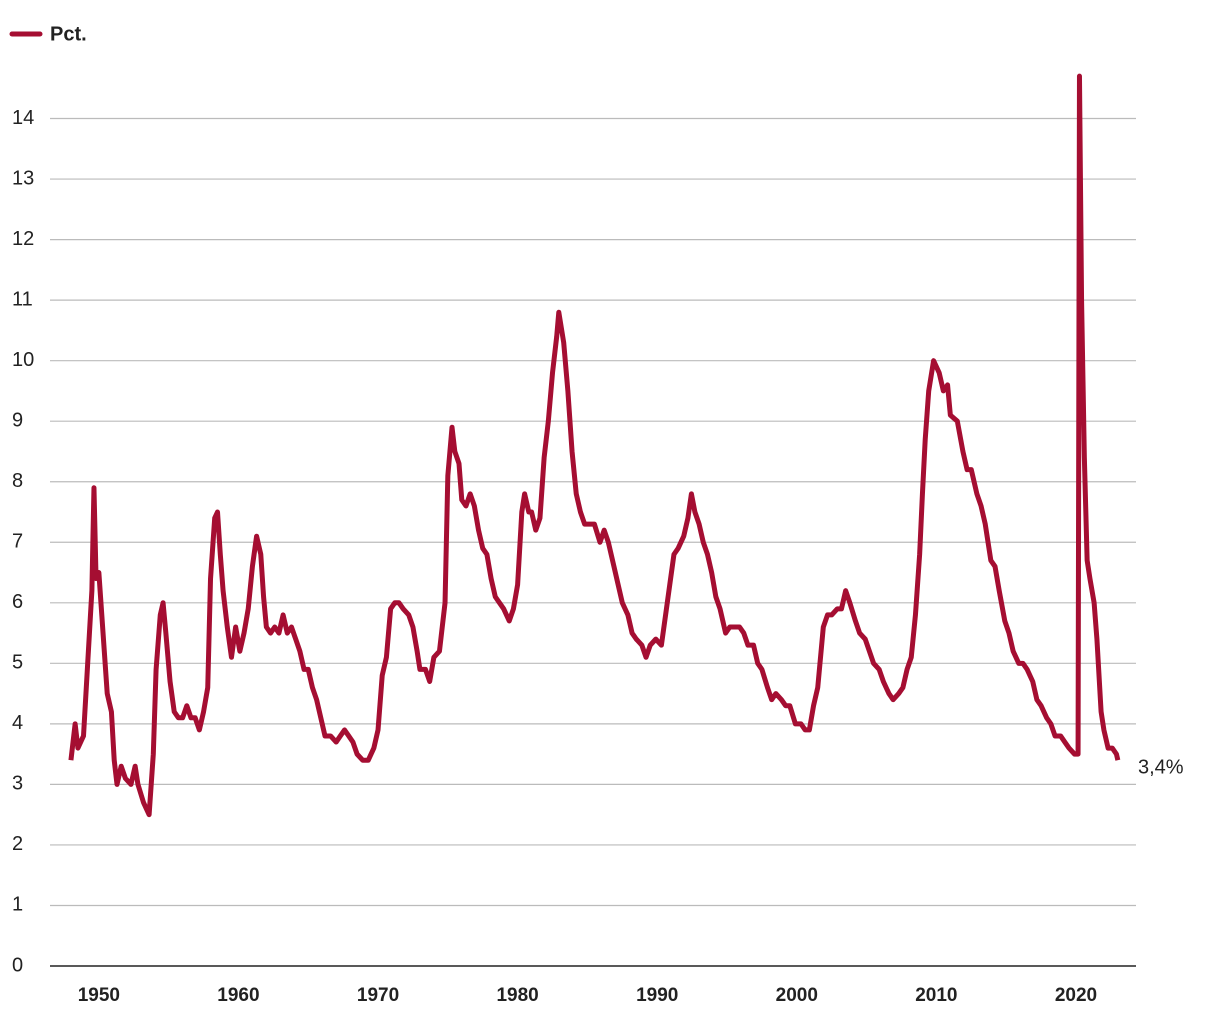  I want to click on y-tick-label: 12, so click(23, 239).